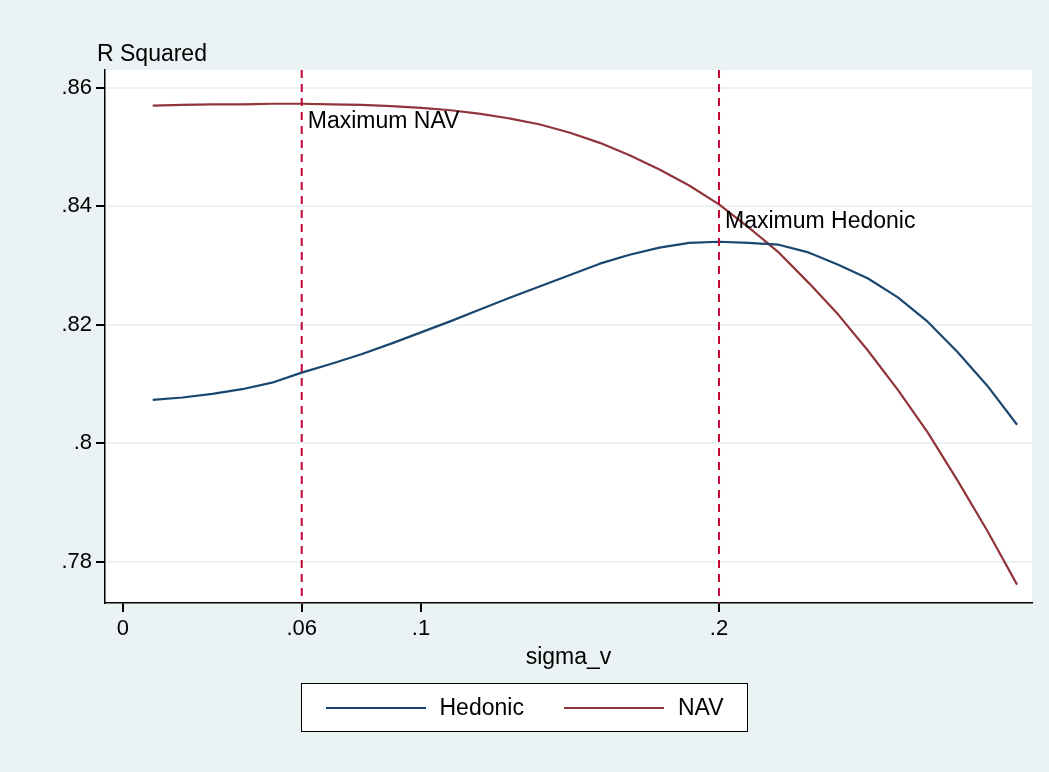 This screenshot has width=1049, height=772. Describe the element at coordinates (76, 205) in the screenshot. I see `y-tick-label: .84` at that location.